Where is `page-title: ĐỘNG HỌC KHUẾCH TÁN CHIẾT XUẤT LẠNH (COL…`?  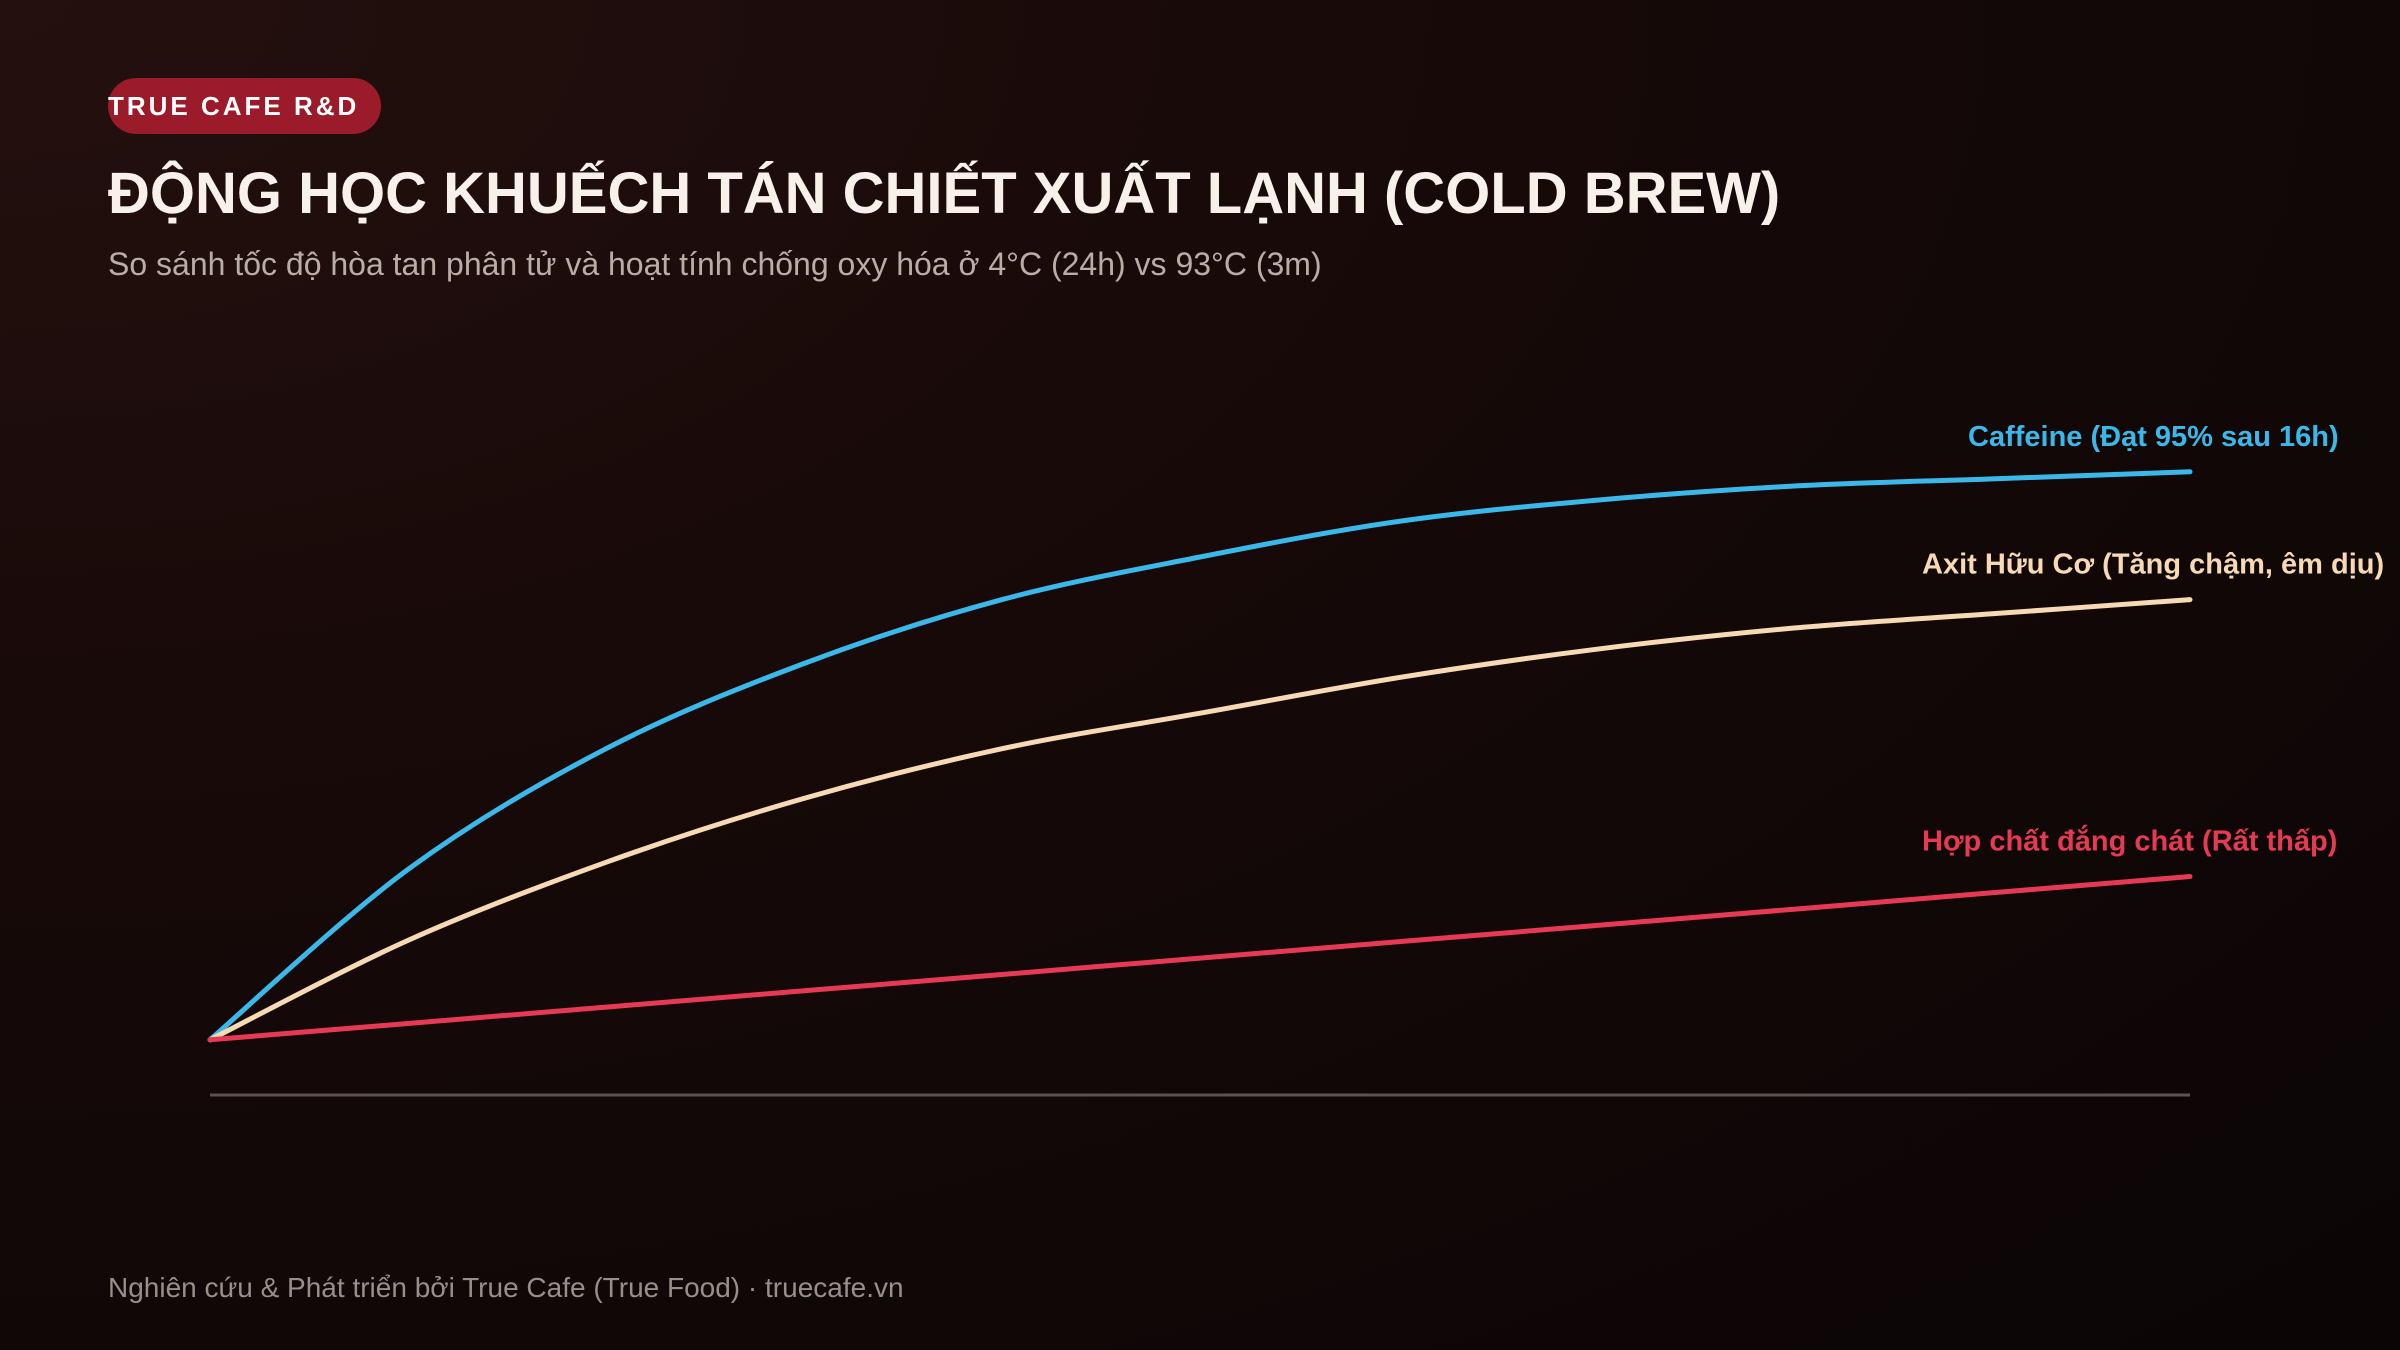
page-title: ĐỘNG HỌC KHUẾCH TÁN CHIẾT XUẤT LẠNH (COL… is located at coordinates (944, 193).